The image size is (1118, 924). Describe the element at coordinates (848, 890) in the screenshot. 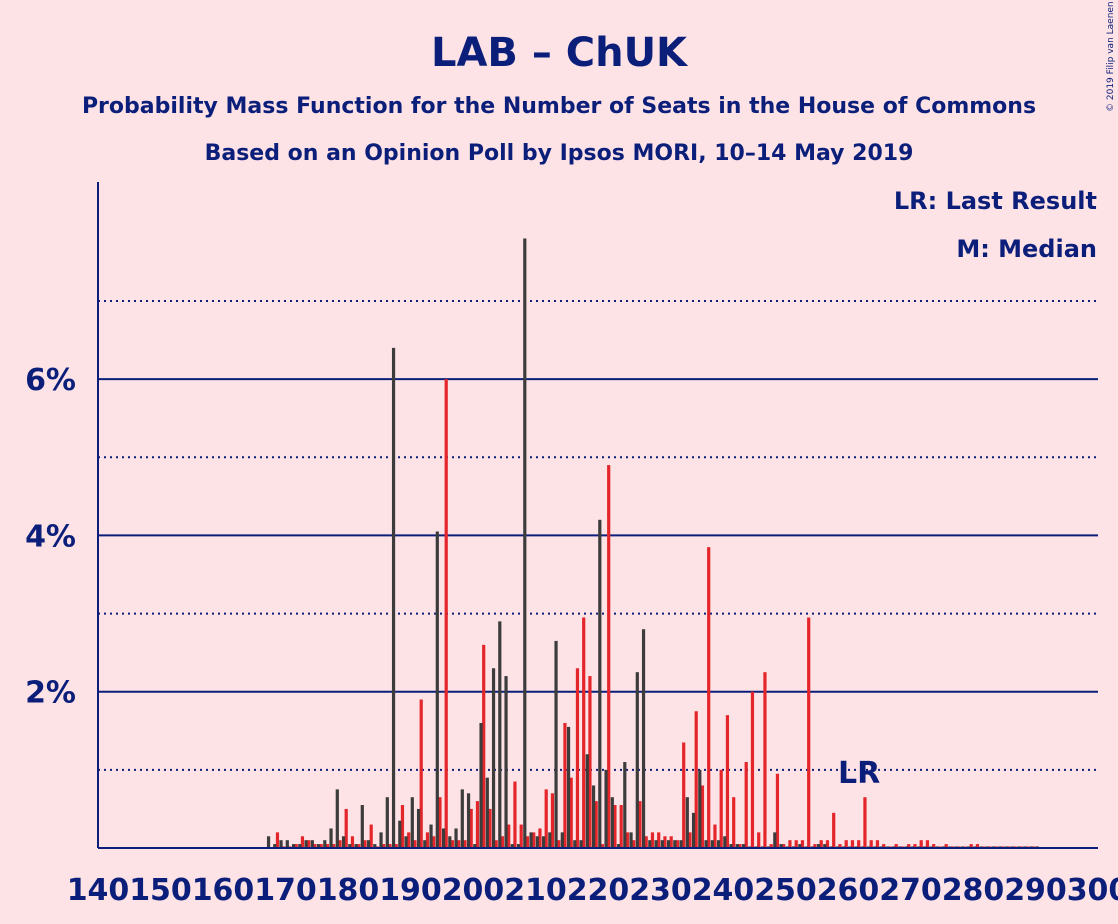

I see `x-tick-label: 260` at that location.